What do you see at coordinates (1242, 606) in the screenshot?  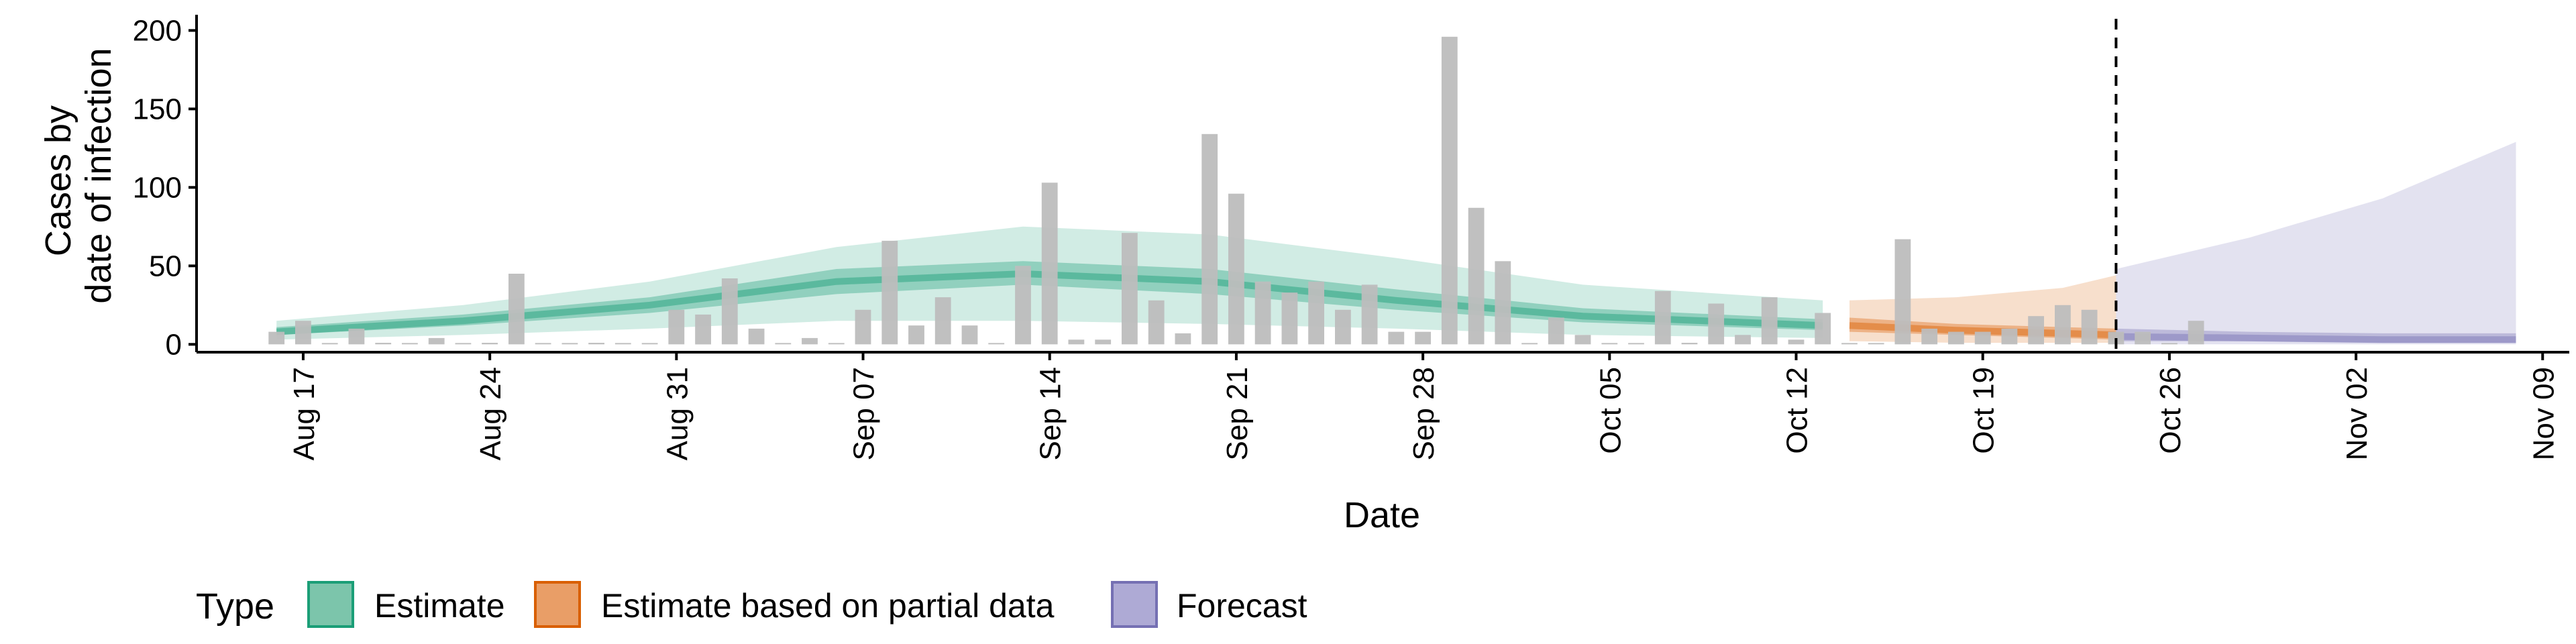 I see `legend-label-forecast: Forecast` at bounding box center [1242, 606].